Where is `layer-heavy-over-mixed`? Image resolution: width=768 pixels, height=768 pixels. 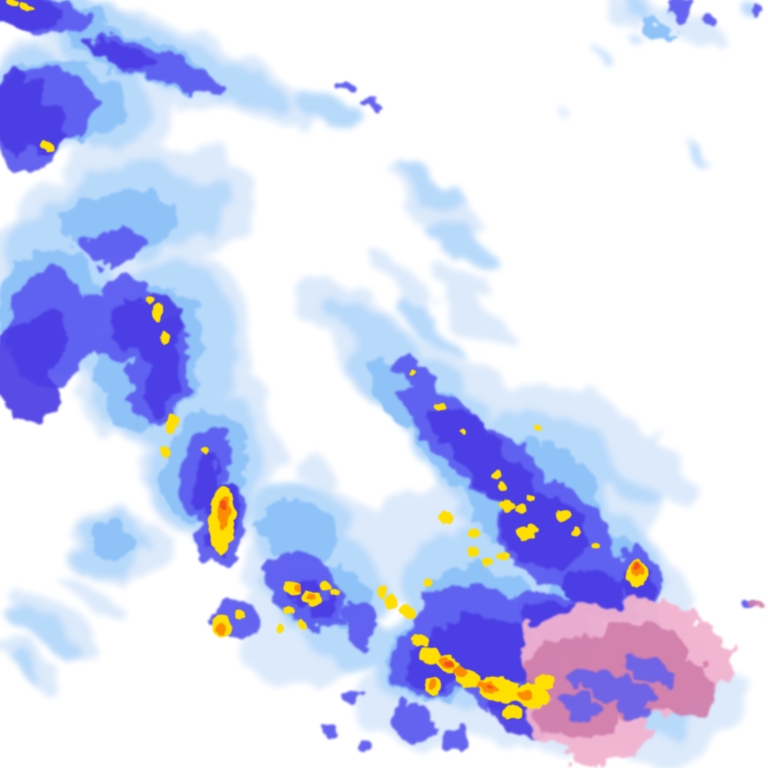
layer-heavy-over-mixed is located at coordinates (617, 690).